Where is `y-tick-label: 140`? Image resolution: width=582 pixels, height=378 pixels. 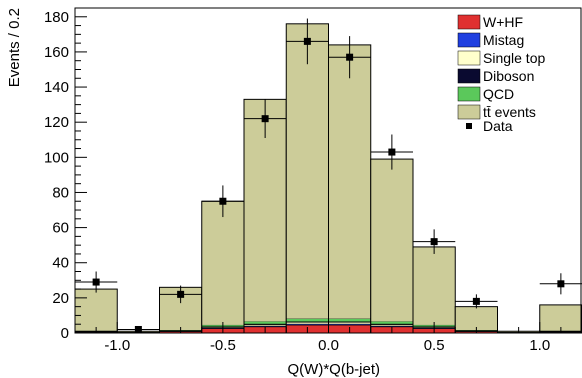 y-tick-label: 140 is located at coordinates (56, 87).